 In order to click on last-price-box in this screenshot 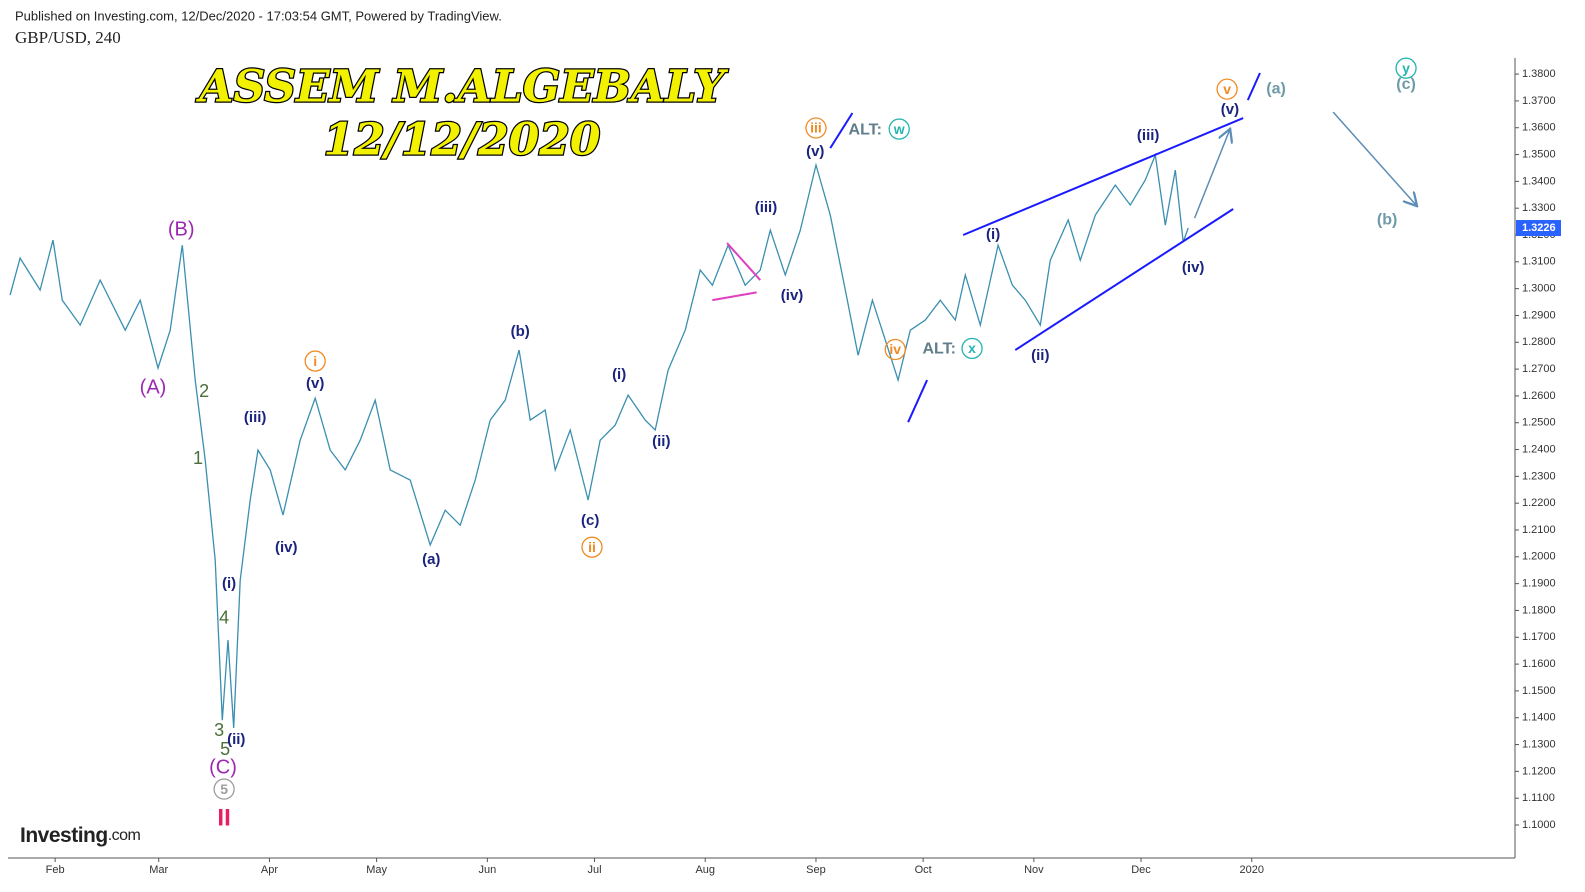, I will do `click(1538, 228)`.